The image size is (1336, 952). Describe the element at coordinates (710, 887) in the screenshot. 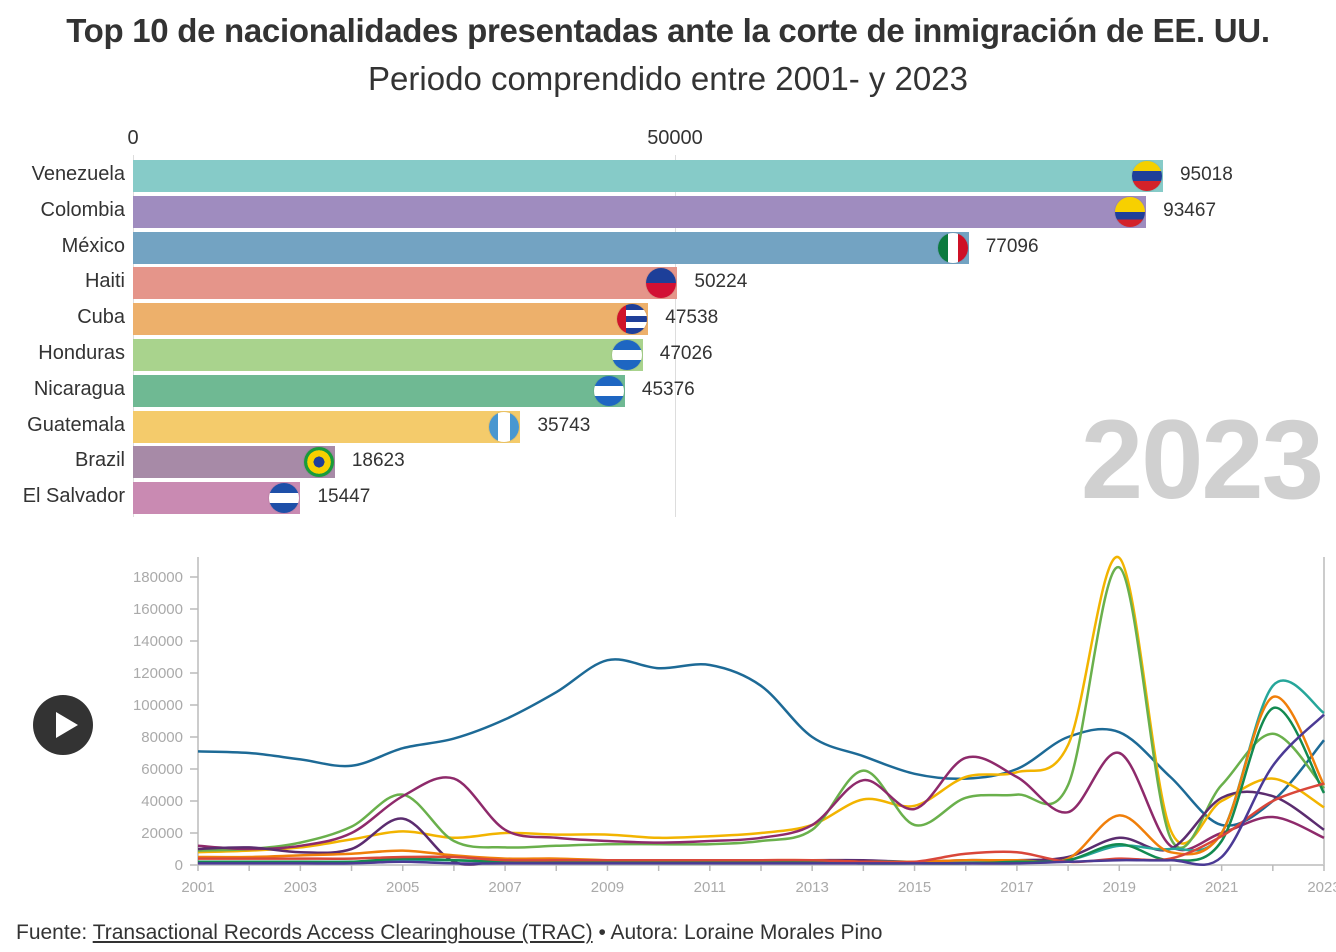

I see `x-tick-label: 2011` at that location.